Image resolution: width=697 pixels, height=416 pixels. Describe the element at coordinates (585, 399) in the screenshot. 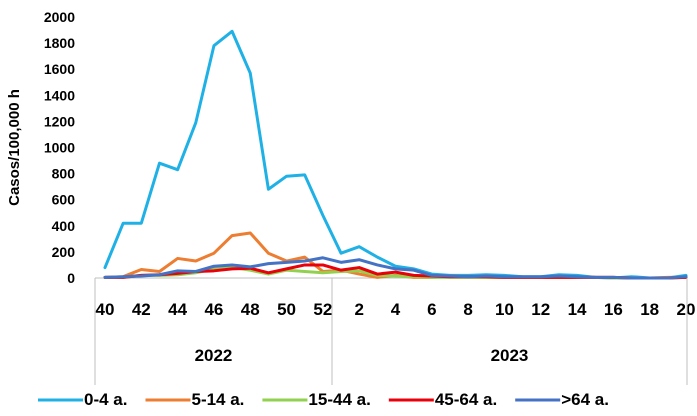

I see `legend-label: >64 a.` at that location.